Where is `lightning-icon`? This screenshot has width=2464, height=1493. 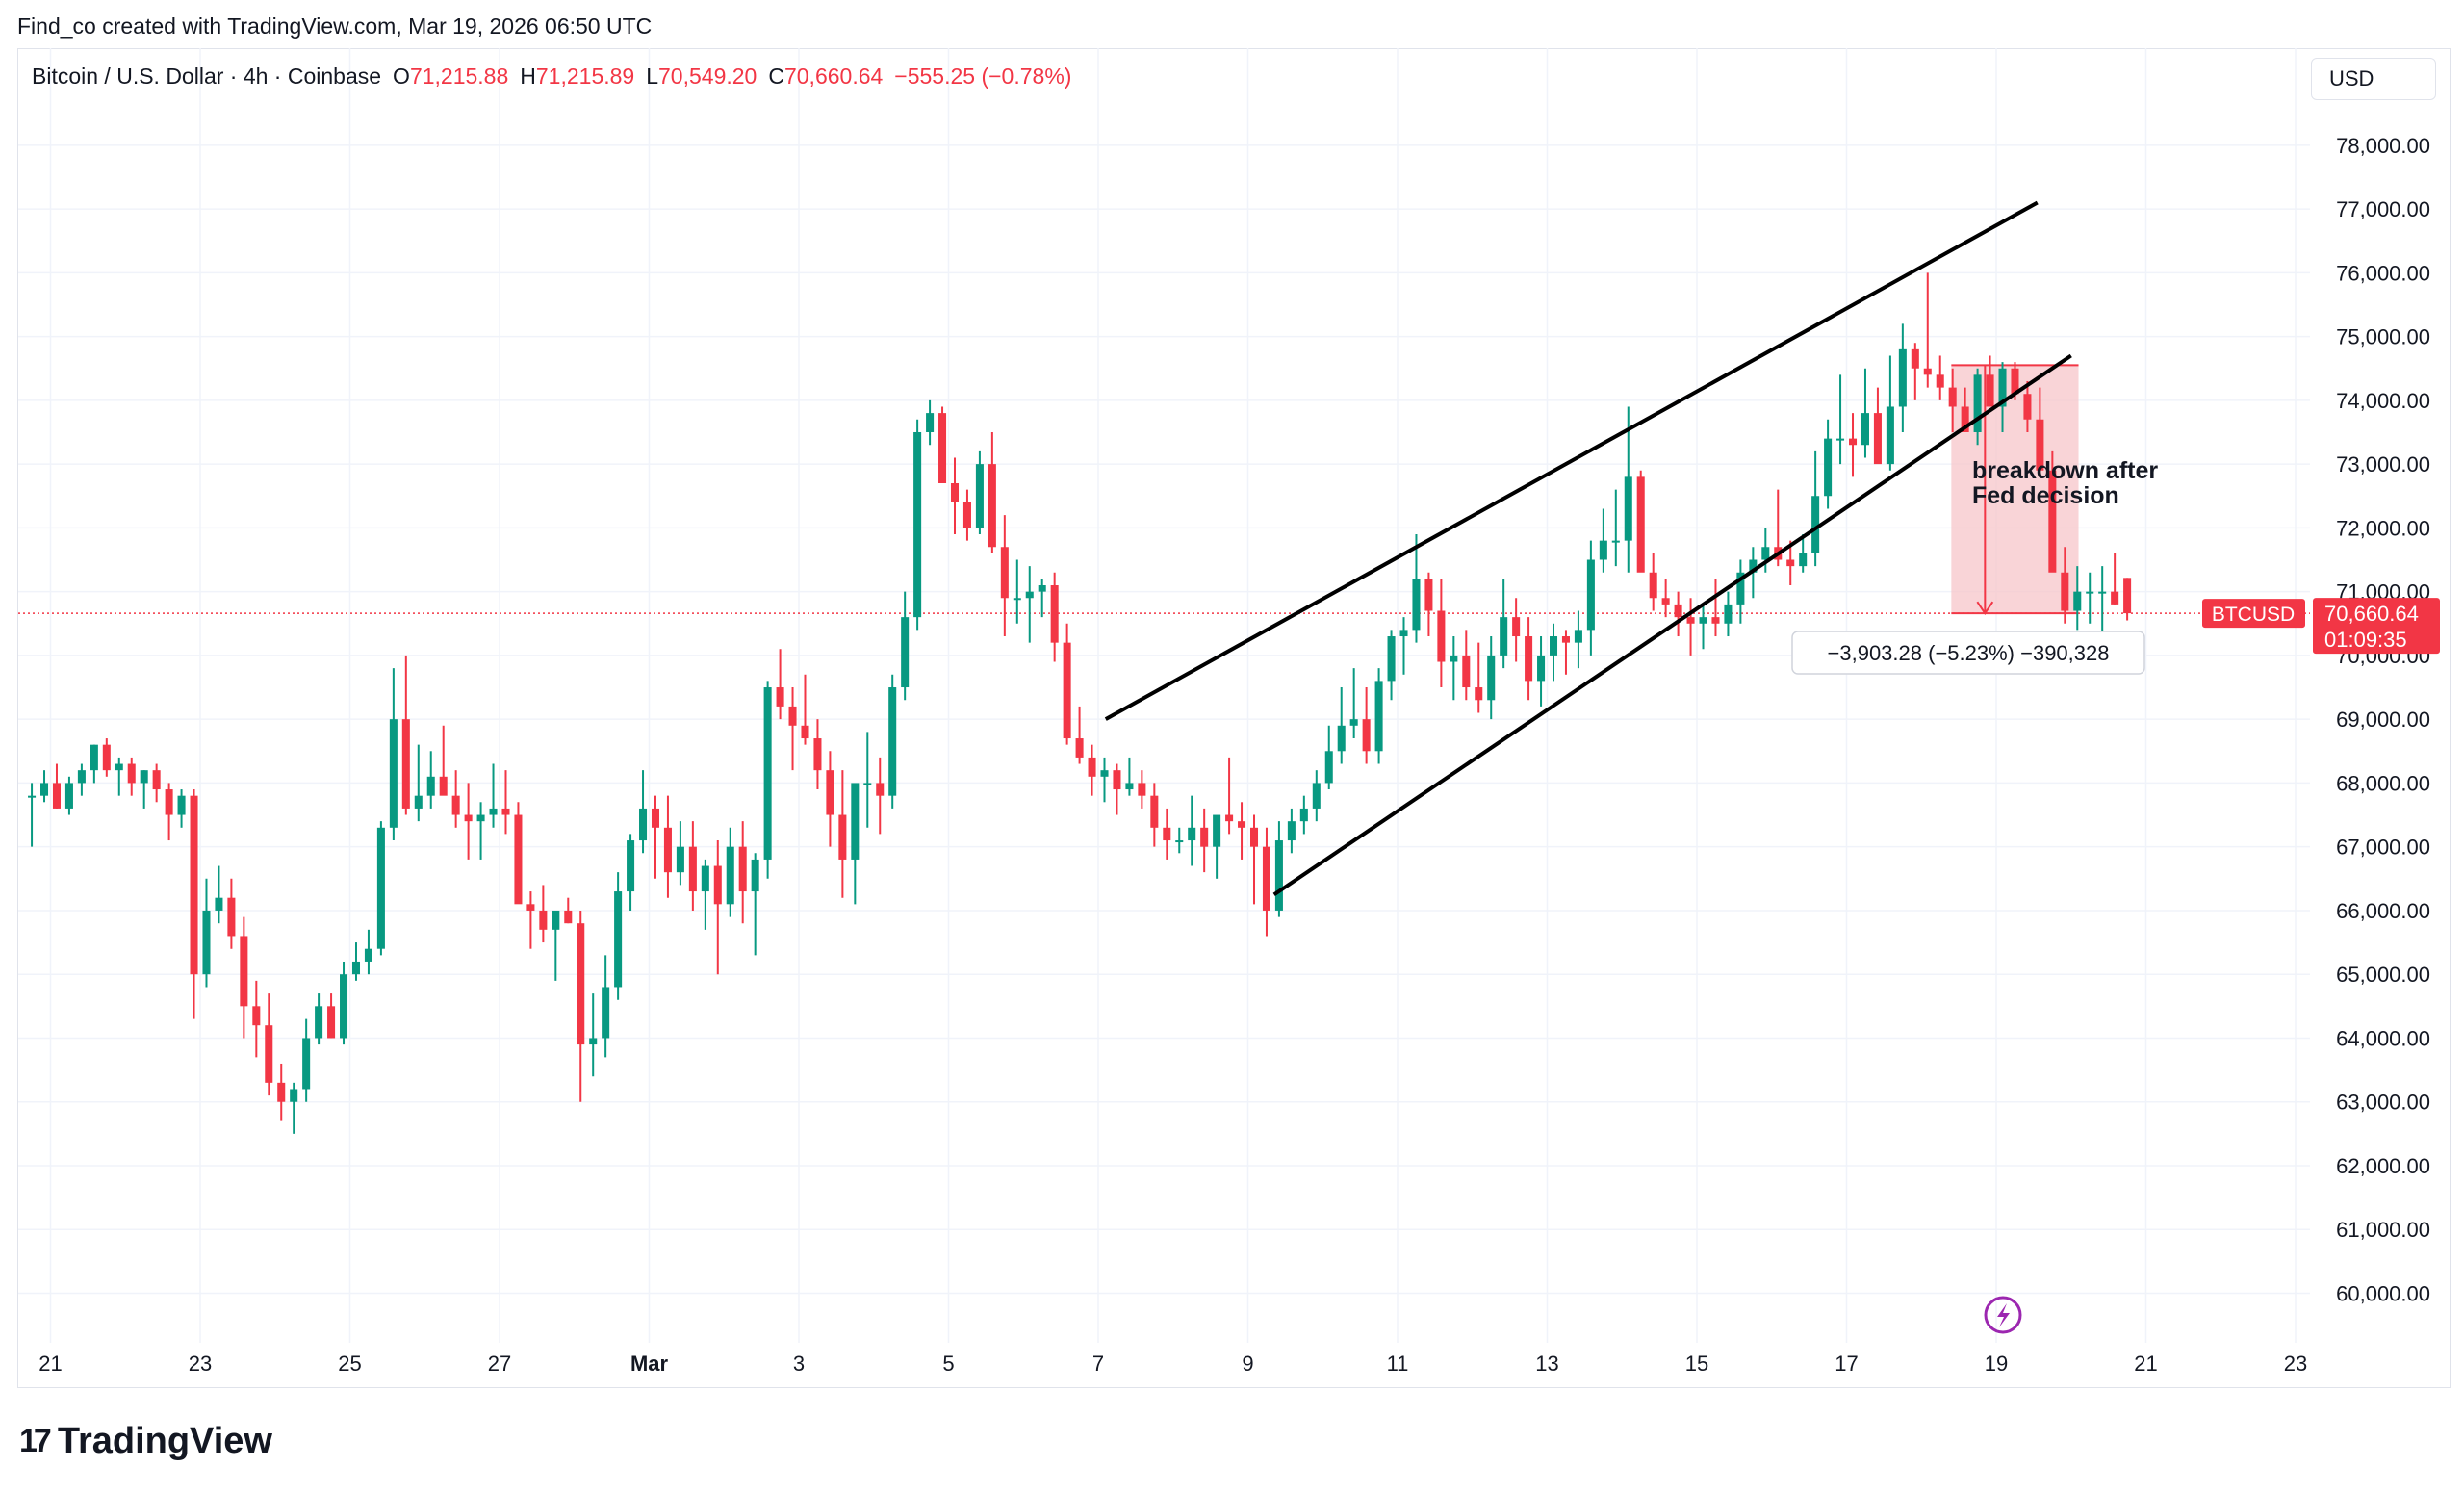
lightning-icon is located at coordinates (2003, 1315).